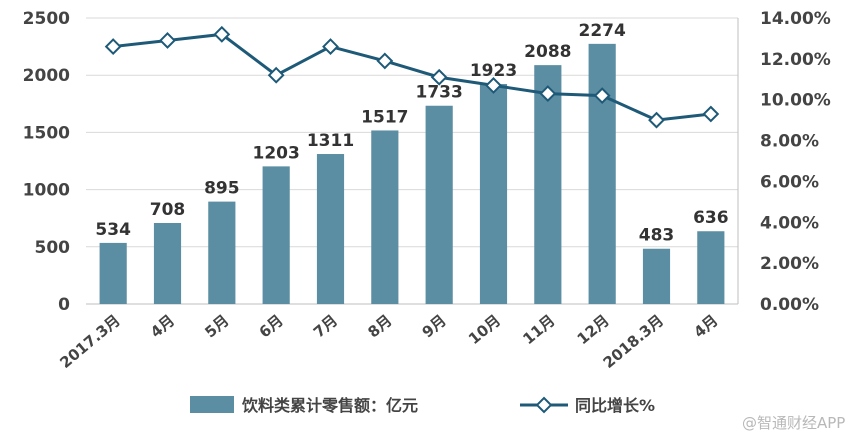 This screenshot has width=850, height=438. What do you see at coordinates (789, 305) in the screenshot?
I see `right-tick-label: 0.00%` at bounding box center [789, 305].